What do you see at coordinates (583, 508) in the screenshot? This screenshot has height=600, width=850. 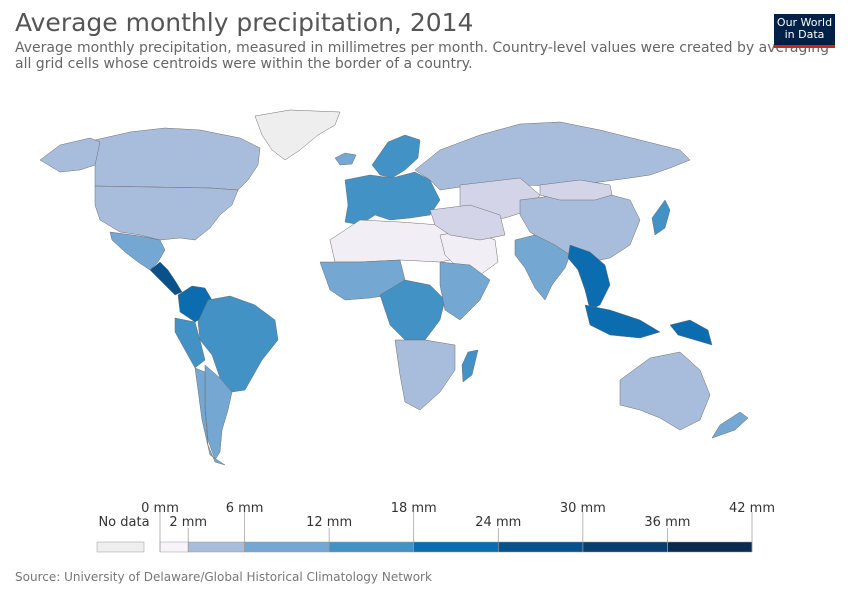 I see `legend-tick-label-upper-3: 30 mm` at bounding box center [583, 508].